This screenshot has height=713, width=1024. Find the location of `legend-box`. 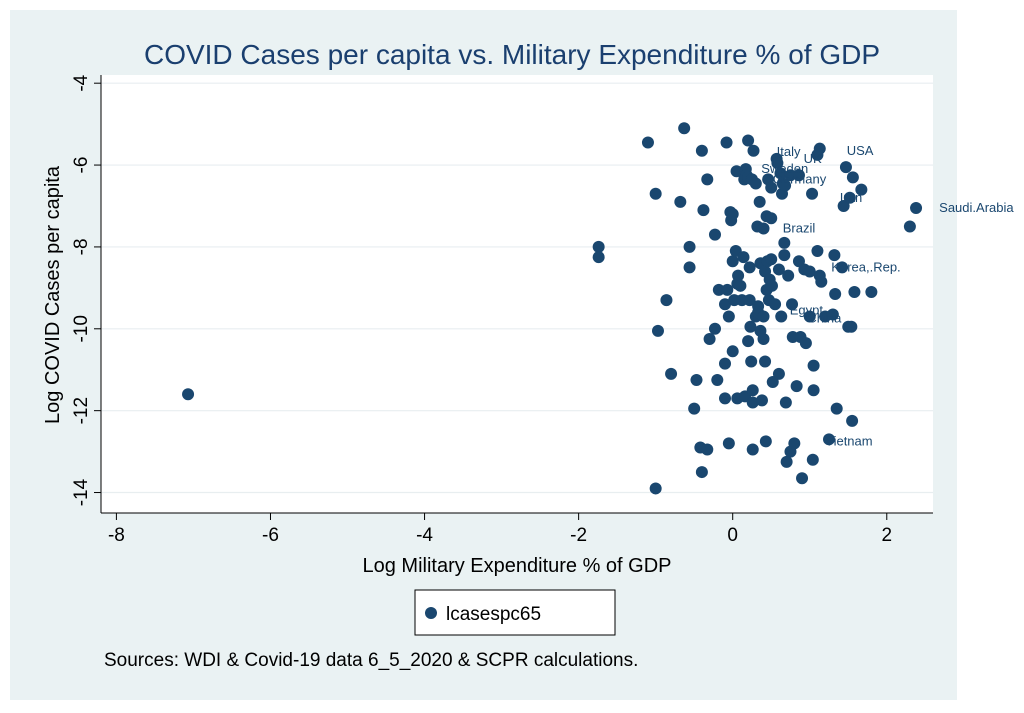

legend-box is located at coordinates (515, 612).